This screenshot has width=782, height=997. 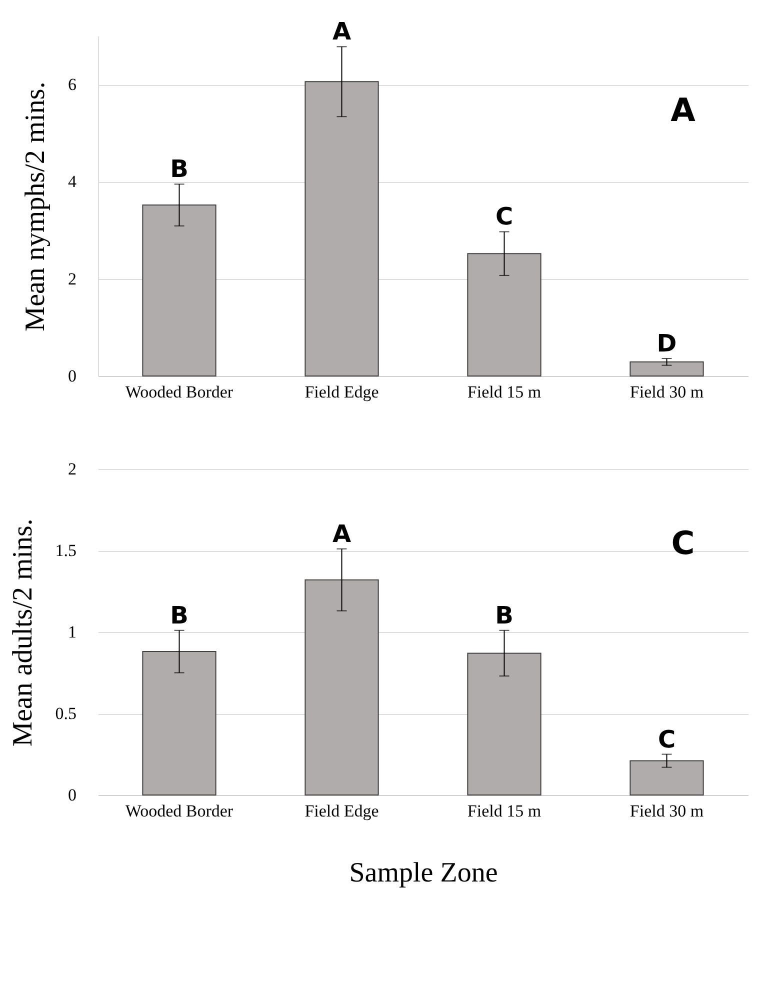 What do you see at coordinates (72, 84) in the screenshot?
I see `y-tick-label: 6` at bounding box center [72, 84].